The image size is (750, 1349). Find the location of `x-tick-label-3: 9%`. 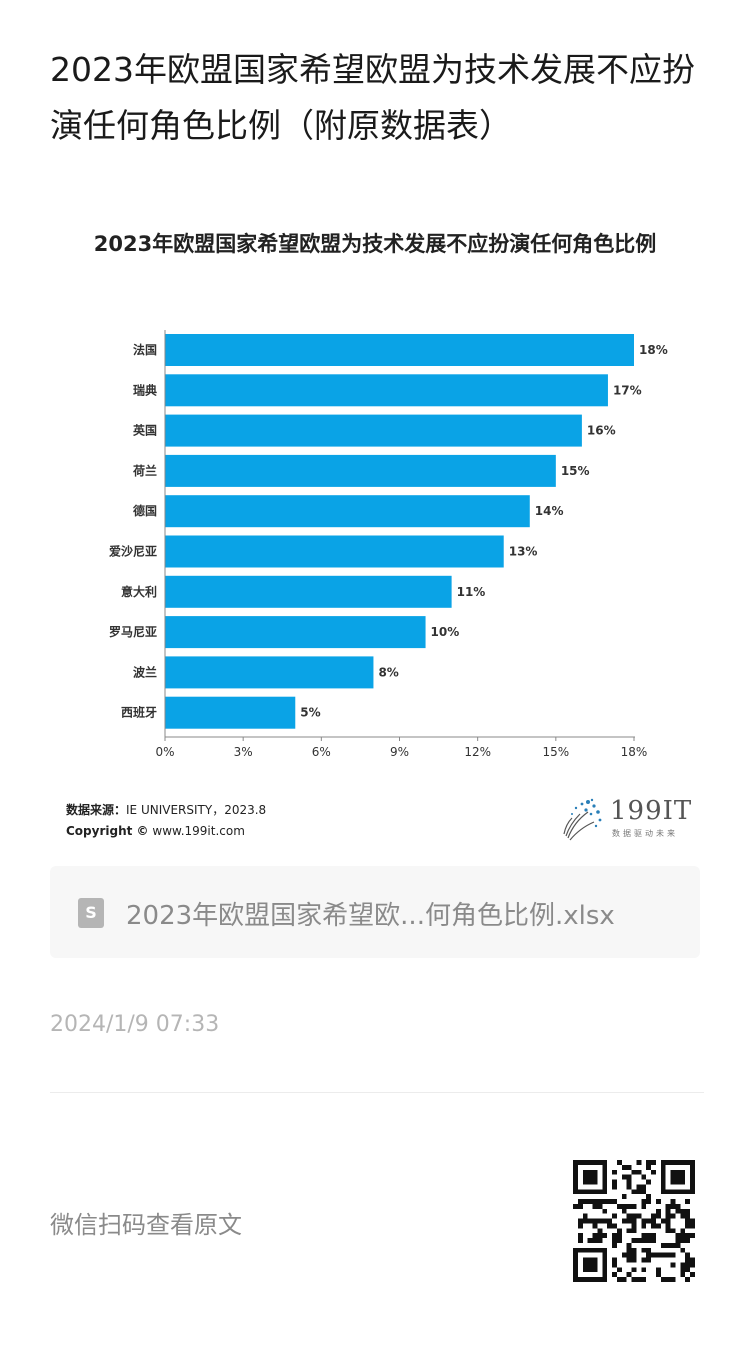

x-tick-label-3: 9% is located at coordinates (399, 752).